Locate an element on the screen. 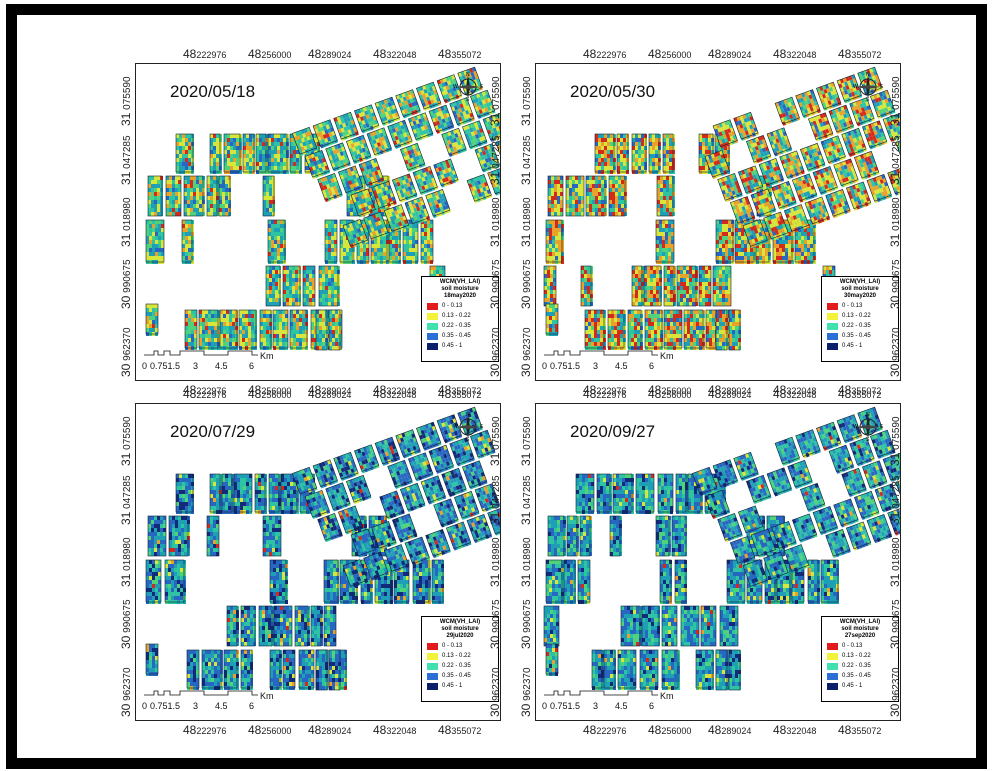 Image resolution: width=993 pixels, height=771 pixels. scale-label: 6 is located at coordinates (652, 706).